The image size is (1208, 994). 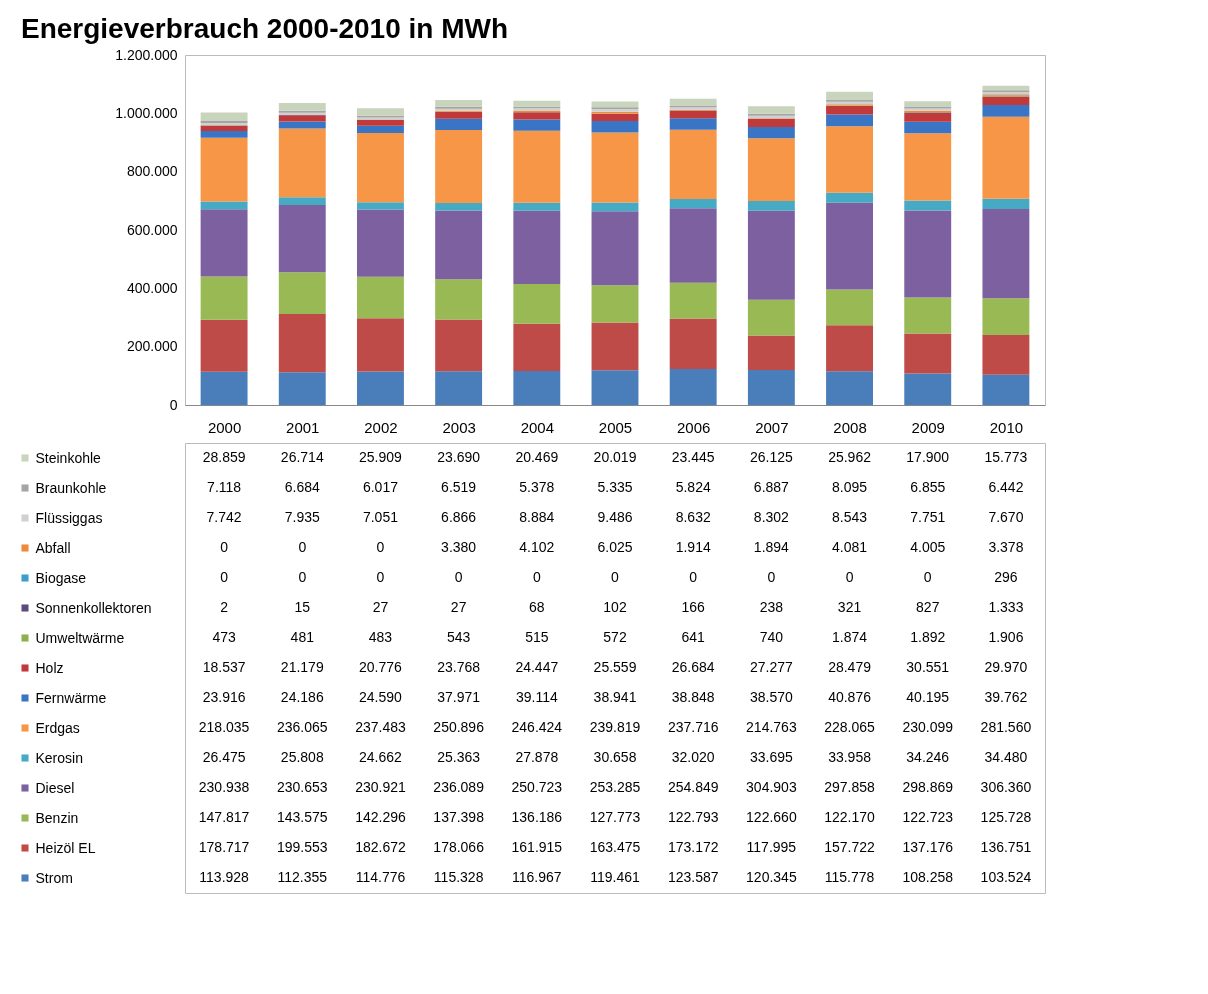 I want to click on data-label: 641, so click(x=693, y=637).